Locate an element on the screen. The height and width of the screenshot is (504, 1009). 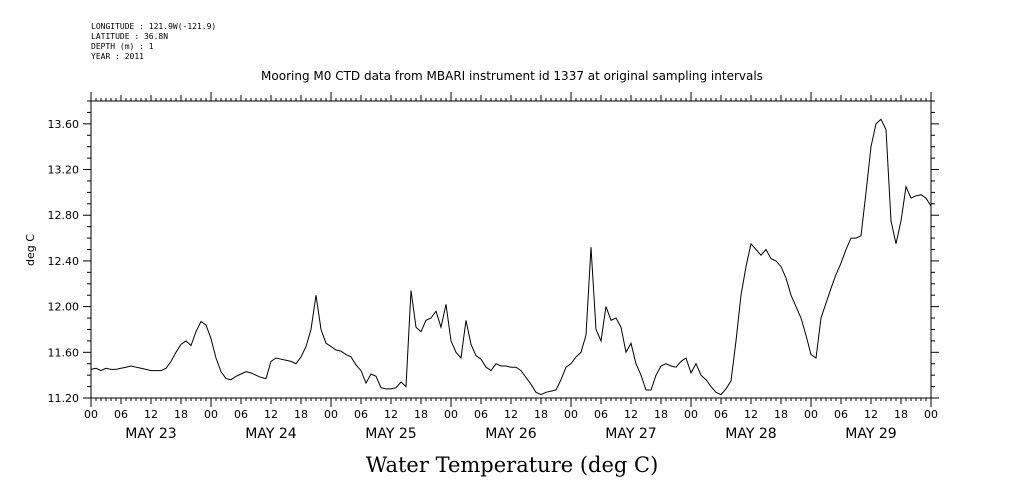
x-day-label: MAY 29 is located at coordinates (870, 434).